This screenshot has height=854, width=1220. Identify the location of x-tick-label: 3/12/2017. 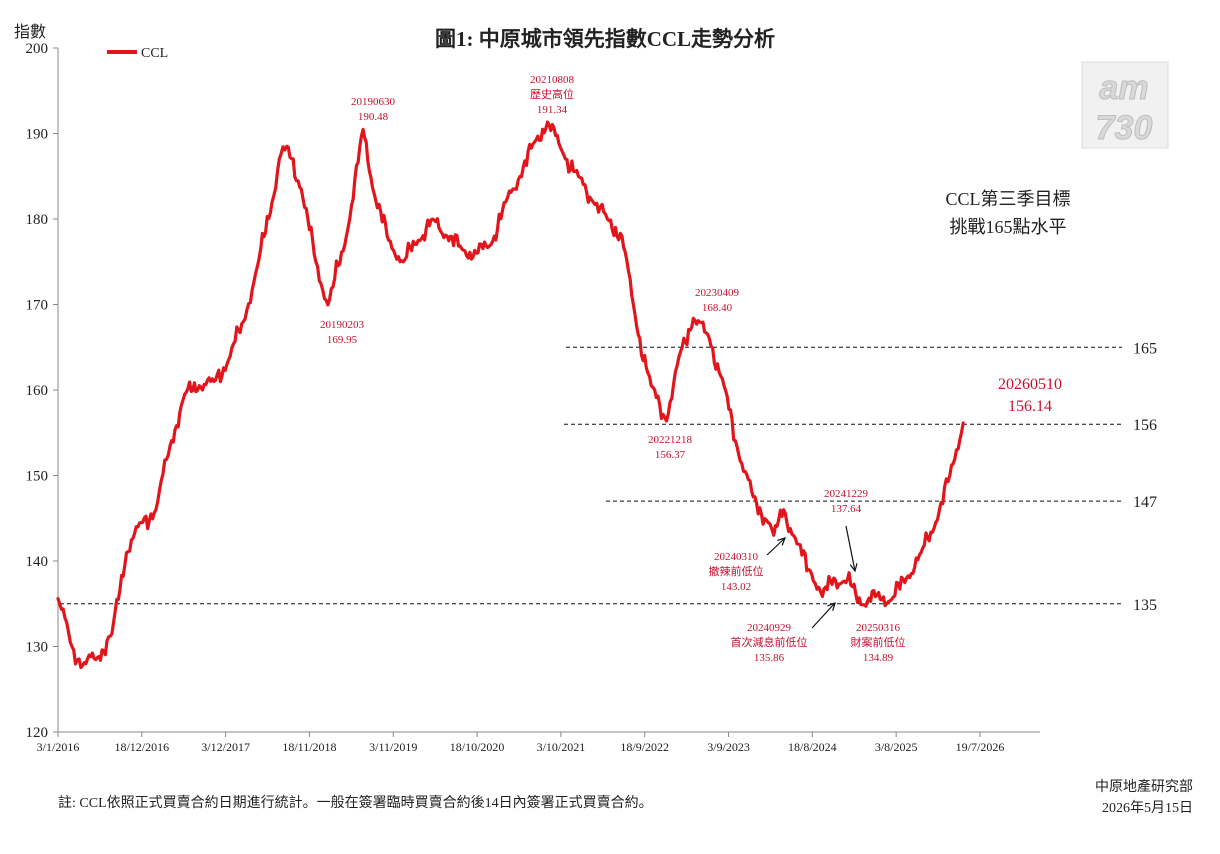
(225, 747).